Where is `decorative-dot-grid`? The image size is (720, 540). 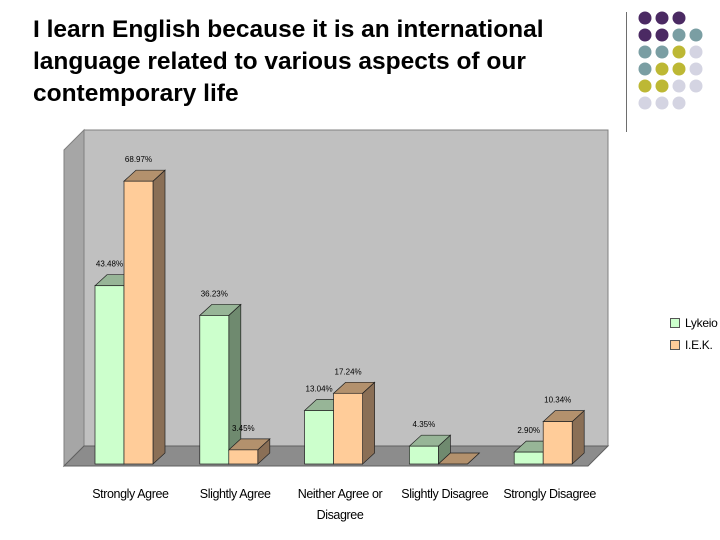
decorative-dot-grid is located at coordinates (670, 60).